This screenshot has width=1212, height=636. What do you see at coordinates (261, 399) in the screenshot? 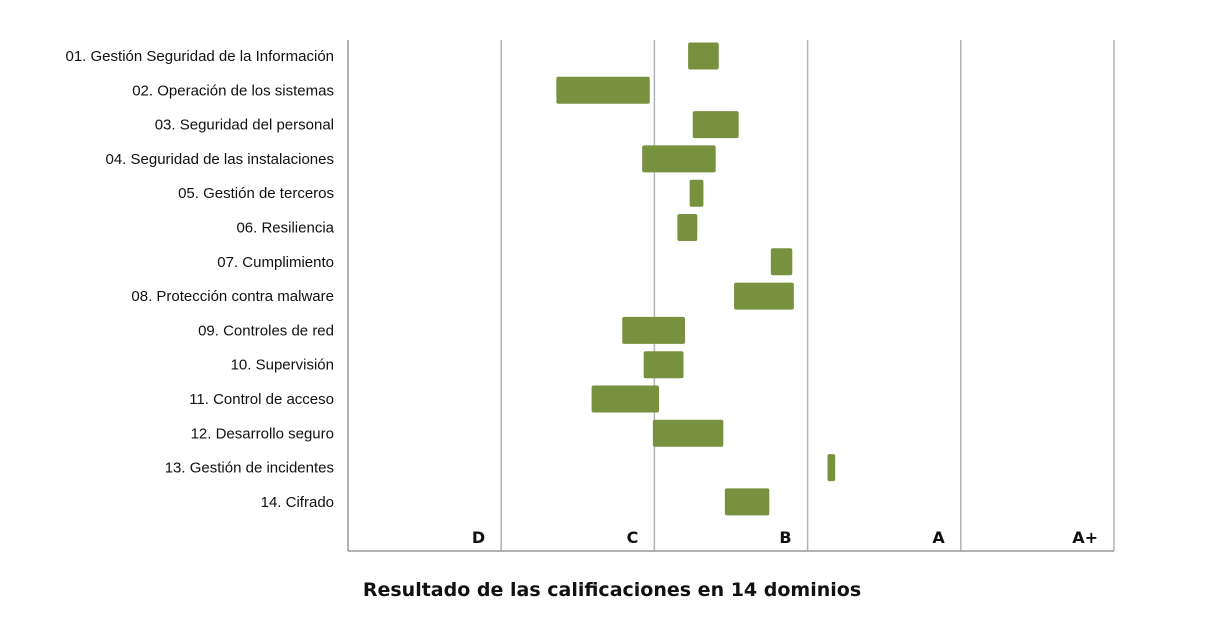
I see `category-label: 11. Control de acceso` at bounding box center [261, 399].